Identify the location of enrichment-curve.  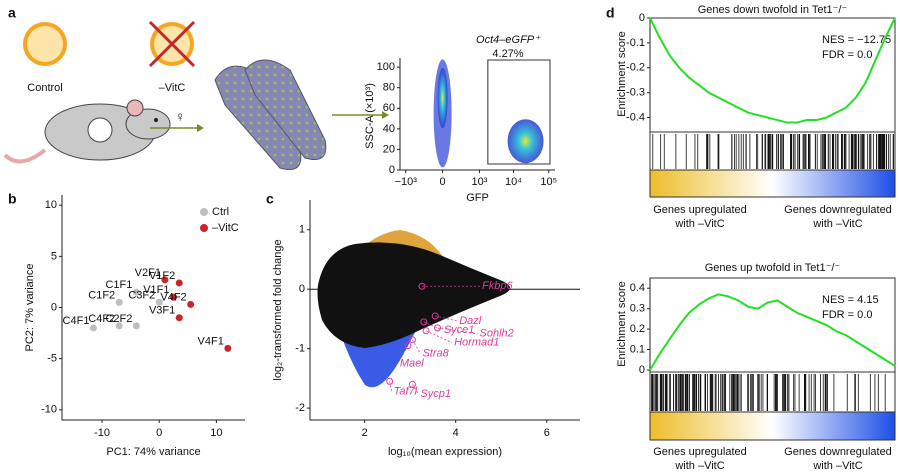
(772, 332).